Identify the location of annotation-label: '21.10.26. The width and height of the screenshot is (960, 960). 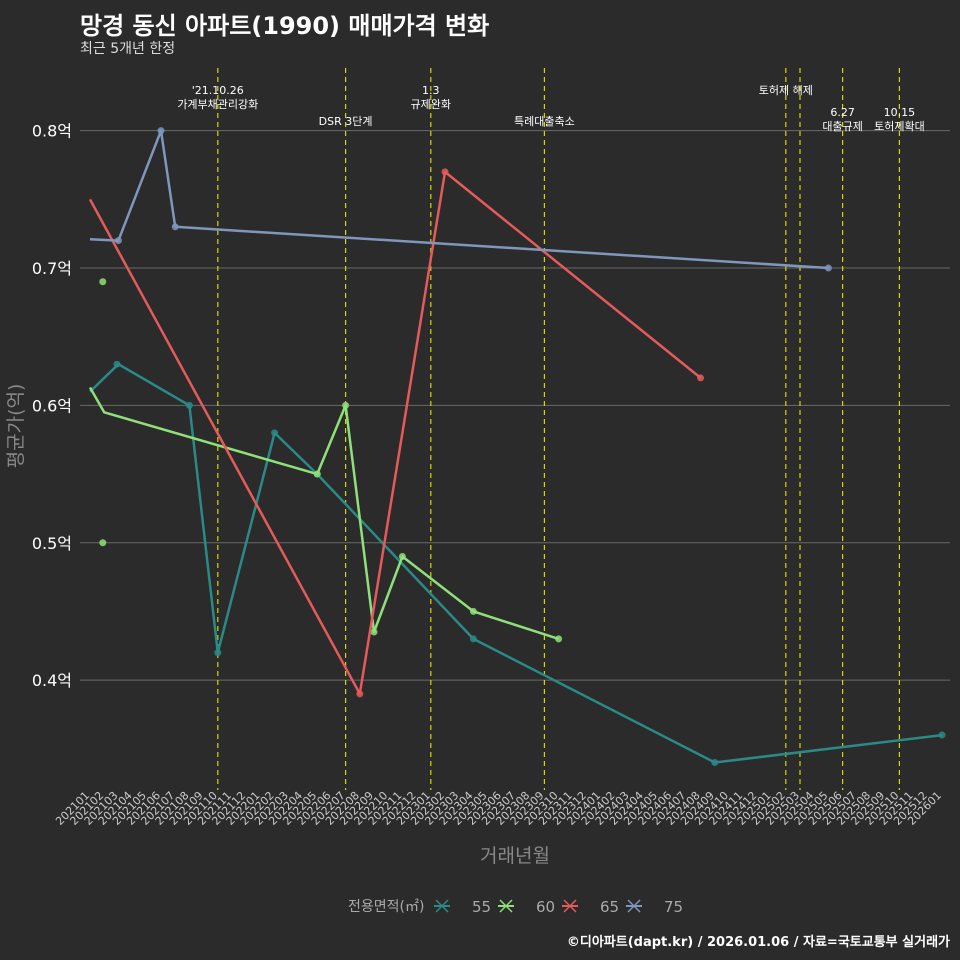
(218, 90).